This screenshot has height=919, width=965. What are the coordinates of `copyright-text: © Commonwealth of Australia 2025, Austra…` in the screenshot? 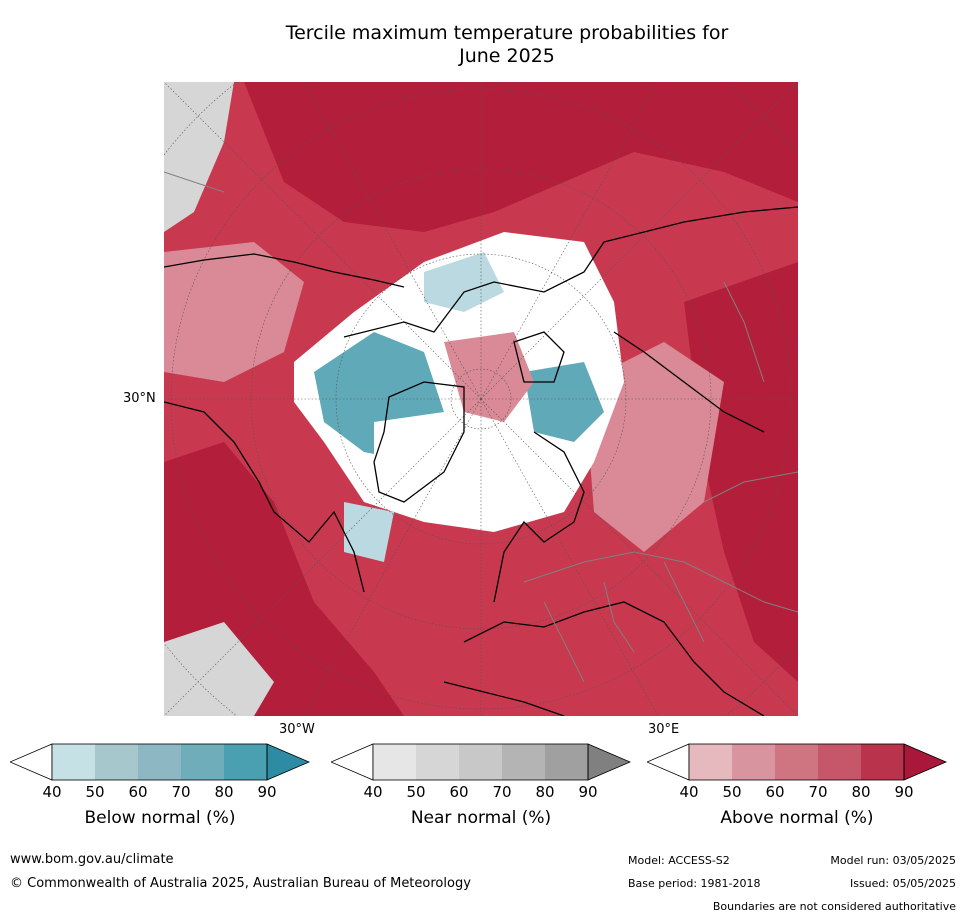 It's located at (240, 883).